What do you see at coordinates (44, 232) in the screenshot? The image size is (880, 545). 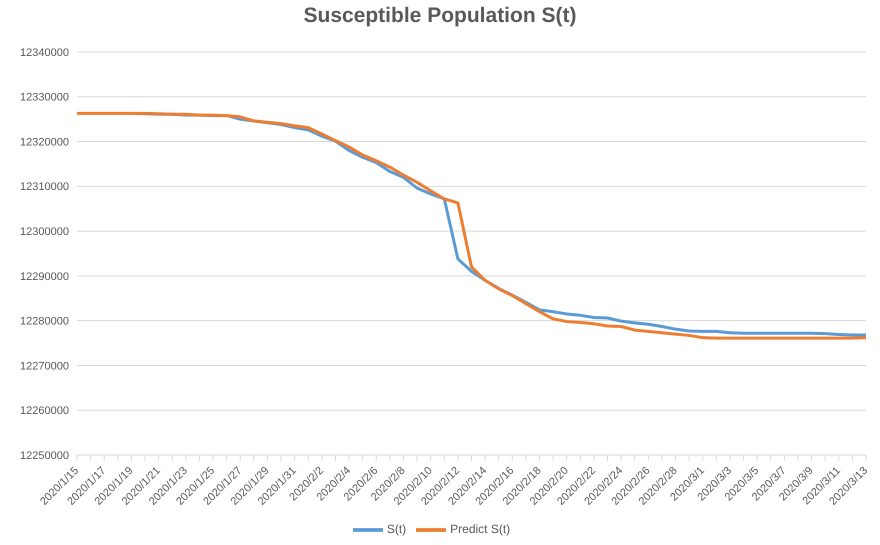 I see `y-tick-label: 12300000` at bounding box center [44, 232].